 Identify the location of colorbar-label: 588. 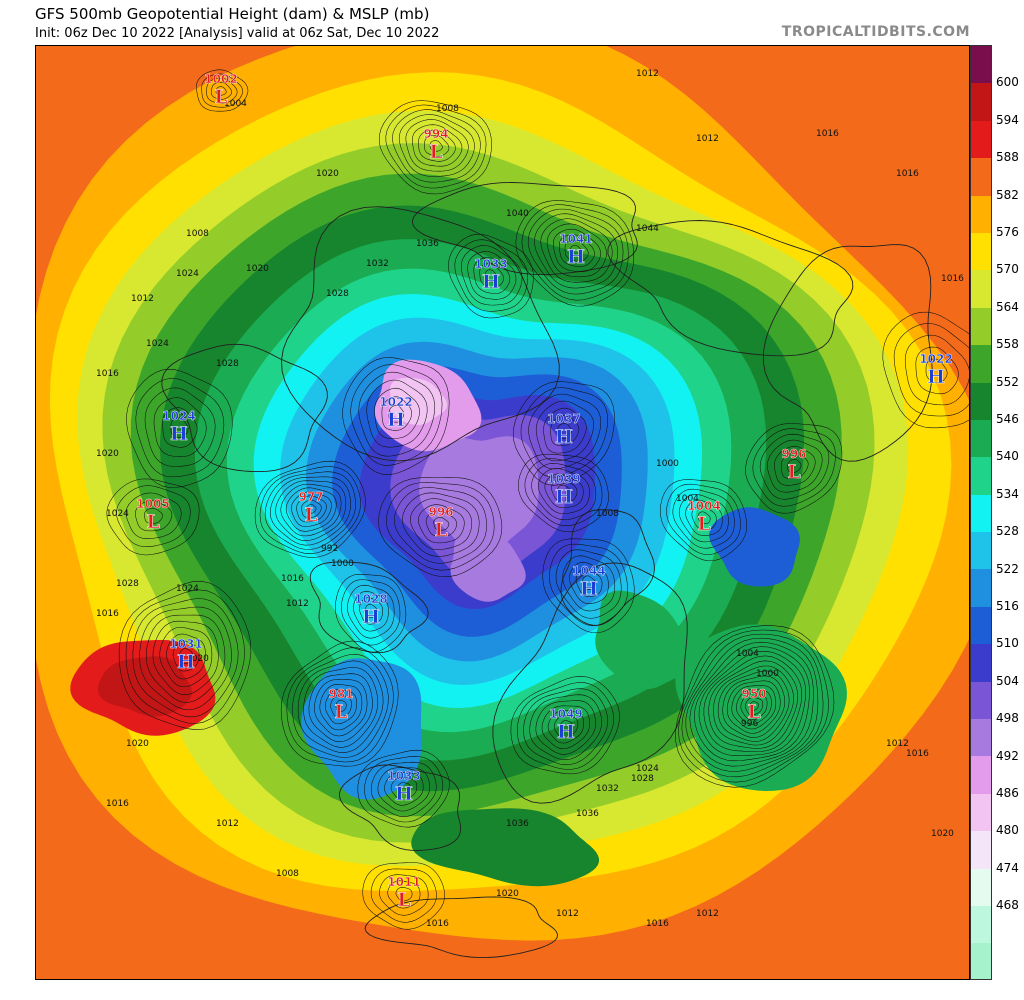
(1007, 157).